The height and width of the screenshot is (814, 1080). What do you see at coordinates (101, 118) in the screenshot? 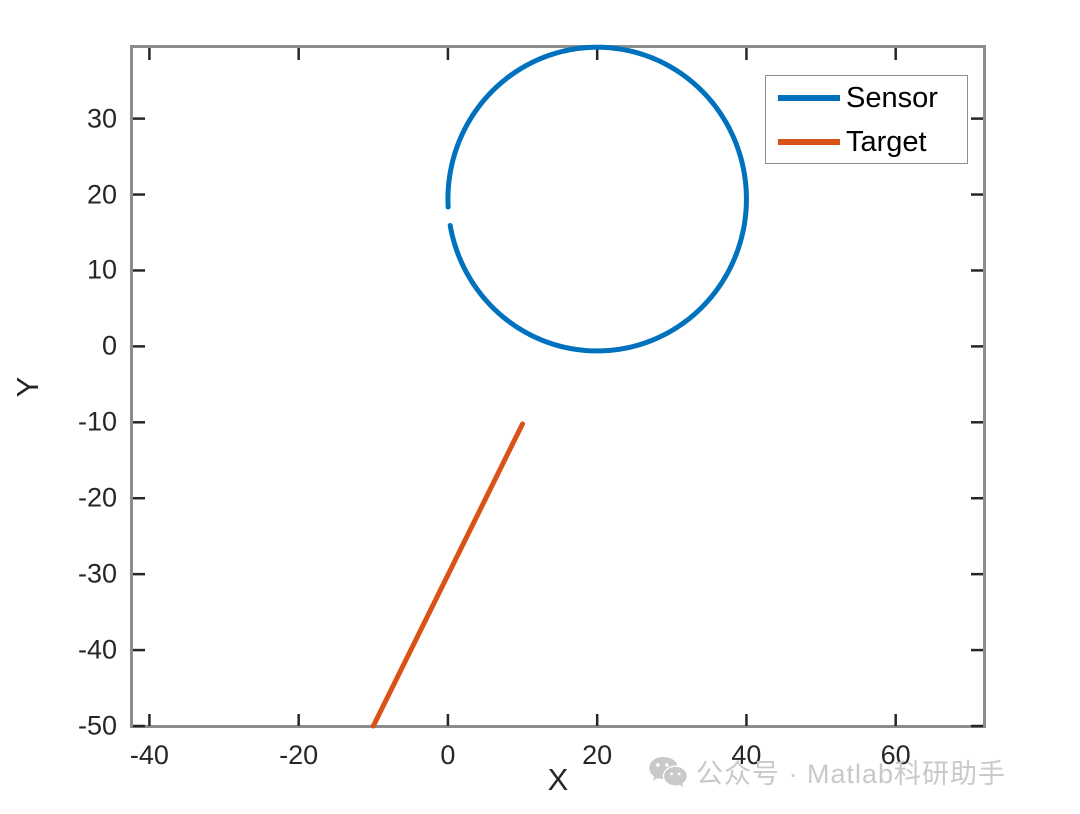
I see `y-tick-label: 30` at bounding box center [101, 118].